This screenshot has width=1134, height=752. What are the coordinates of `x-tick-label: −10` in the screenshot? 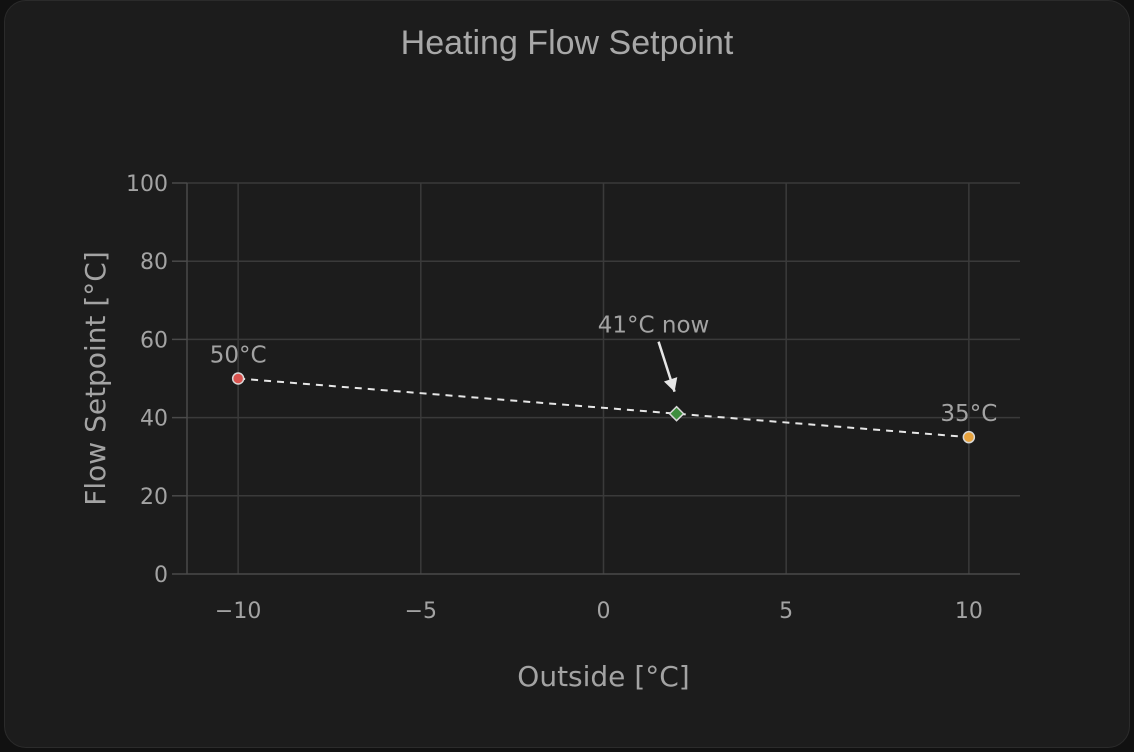 It's located at (238, 611).